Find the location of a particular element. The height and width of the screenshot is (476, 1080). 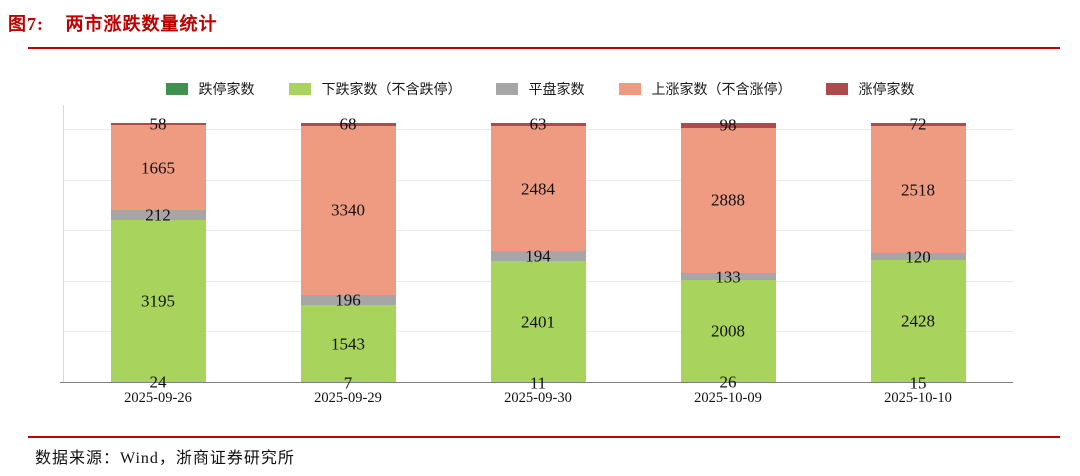

segment-value-label: 120 is located at coordinates (918, 256).